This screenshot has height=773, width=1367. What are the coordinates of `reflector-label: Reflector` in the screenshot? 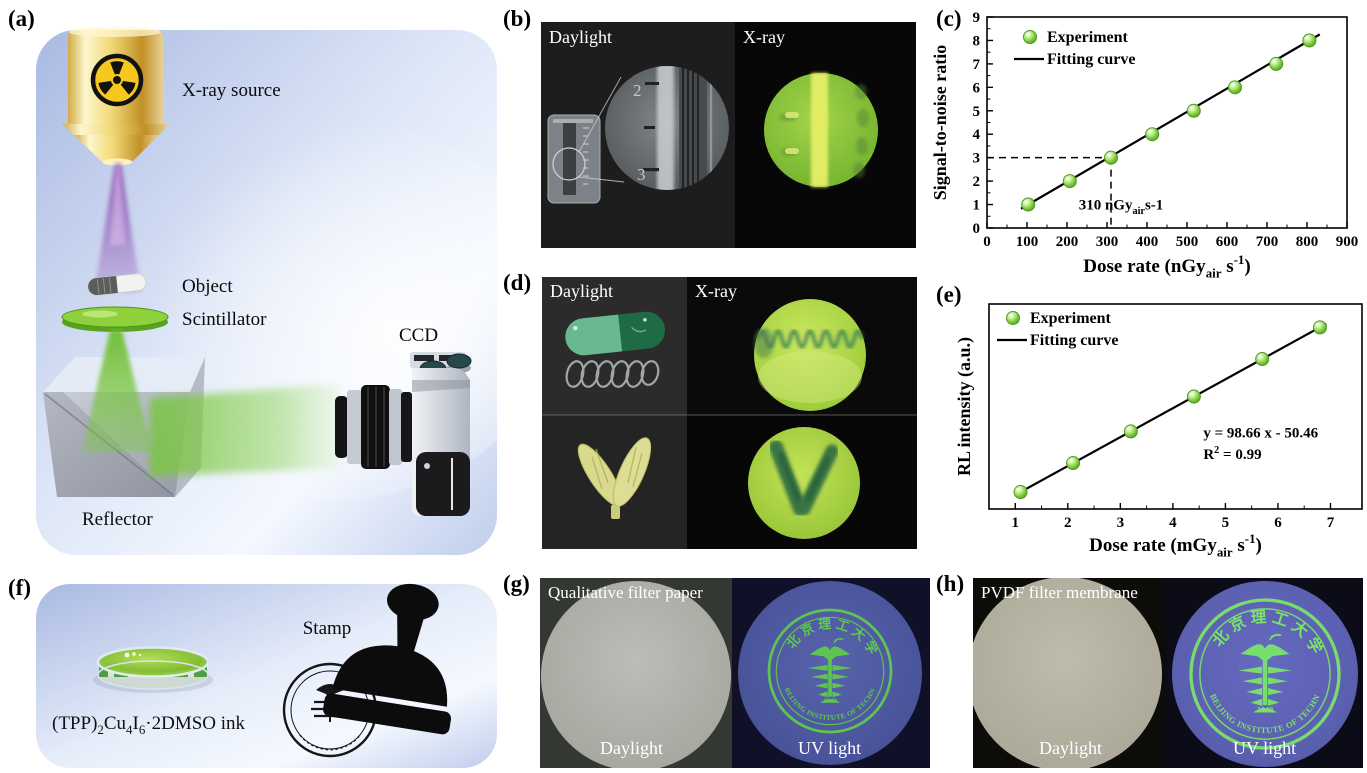 It's located at (117, 519).